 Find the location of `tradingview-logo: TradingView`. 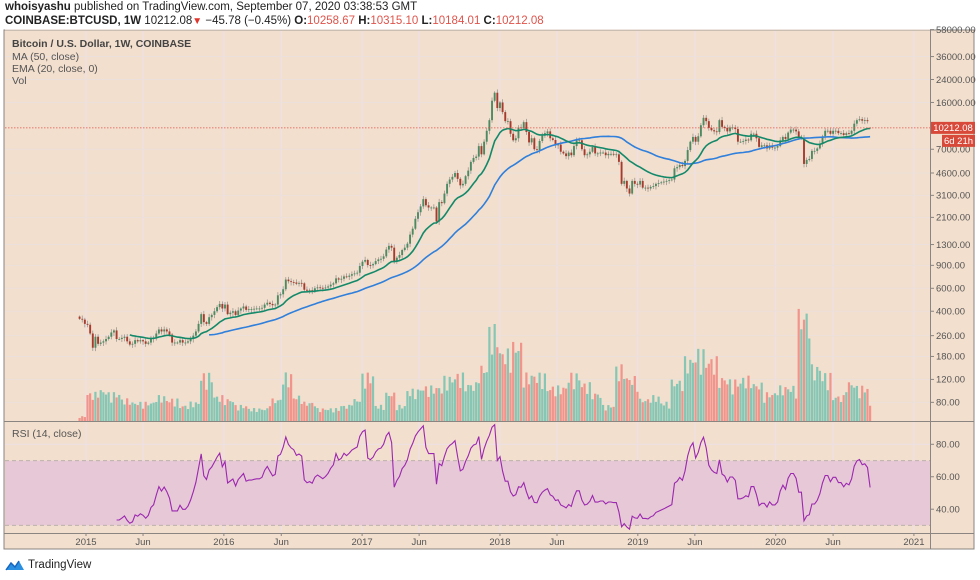

tradingview-logo: TradingView is located at coordinates (48, 565).